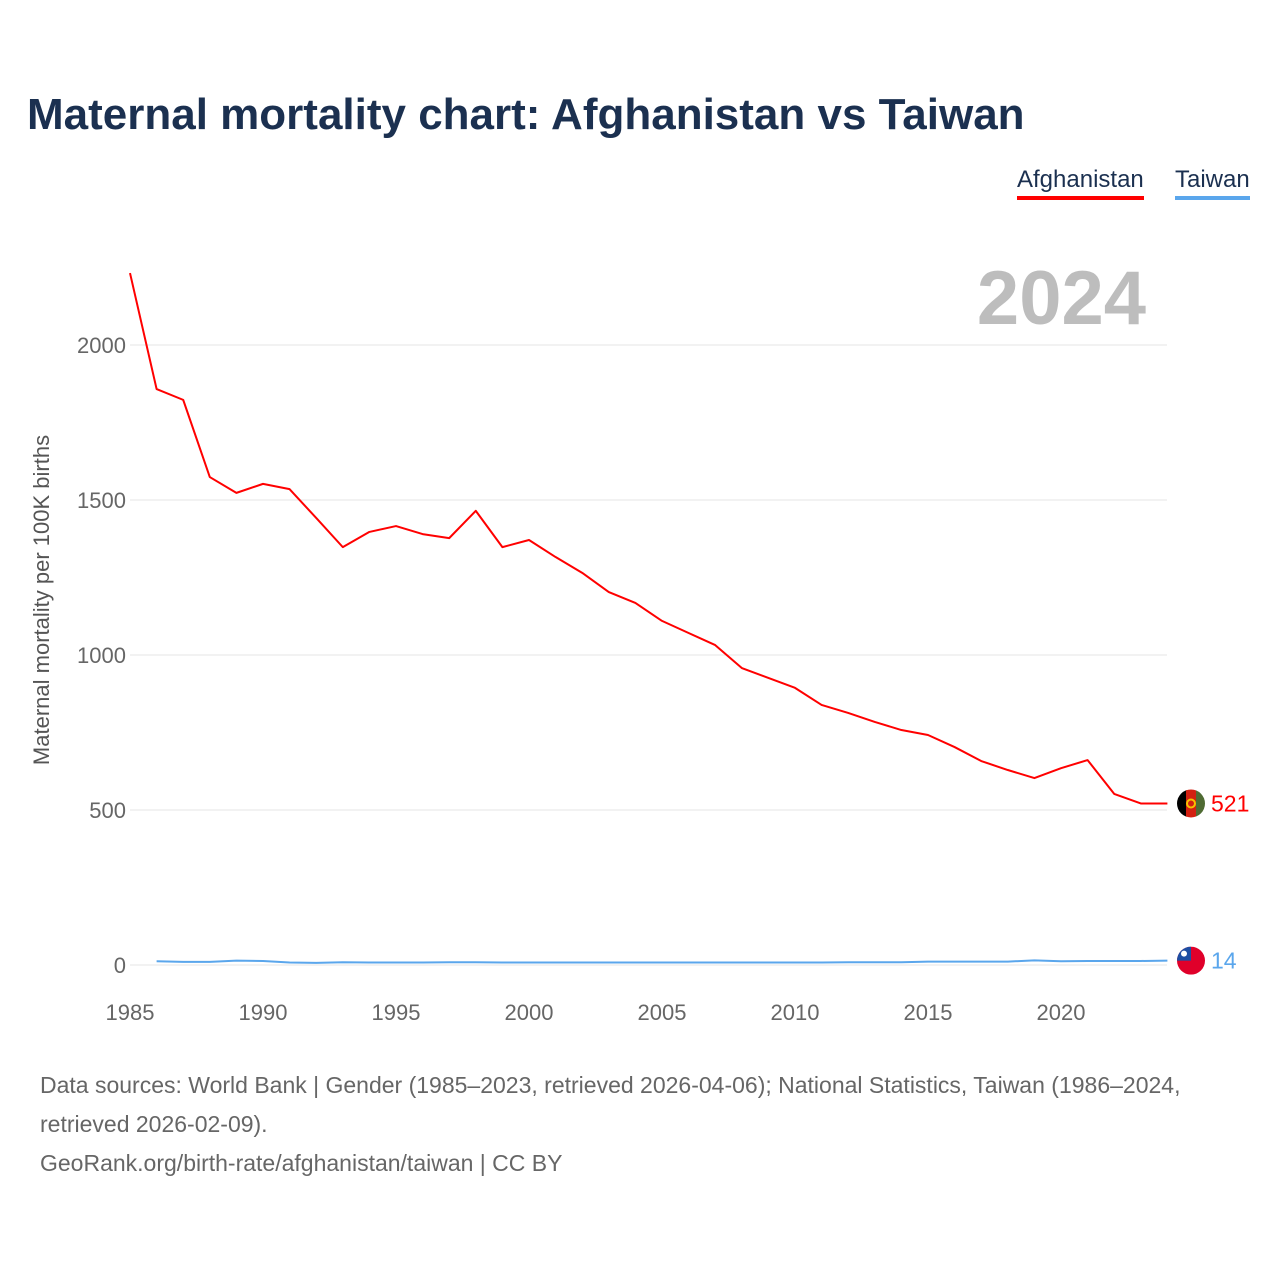  What do you see at coordinates (795, 1012) in the screenshot?
I see `x-tick-label: 2010` at bounding box center [795, 1012].